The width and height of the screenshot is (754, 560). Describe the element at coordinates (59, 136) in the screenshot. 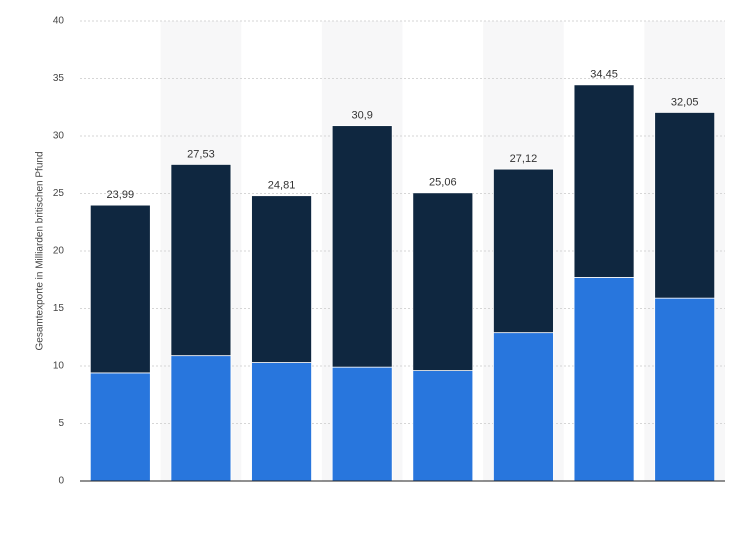

I see `y-tick-label: 30` at that location.